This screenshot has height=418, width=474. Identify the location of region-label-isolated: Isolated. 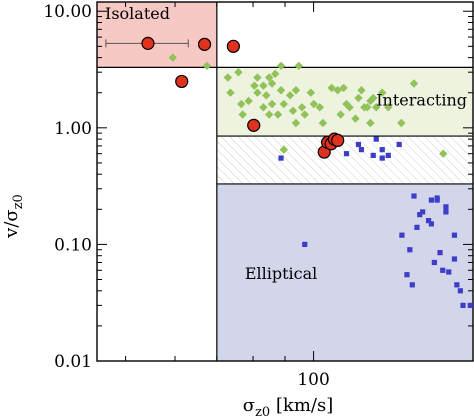
(137, 13).